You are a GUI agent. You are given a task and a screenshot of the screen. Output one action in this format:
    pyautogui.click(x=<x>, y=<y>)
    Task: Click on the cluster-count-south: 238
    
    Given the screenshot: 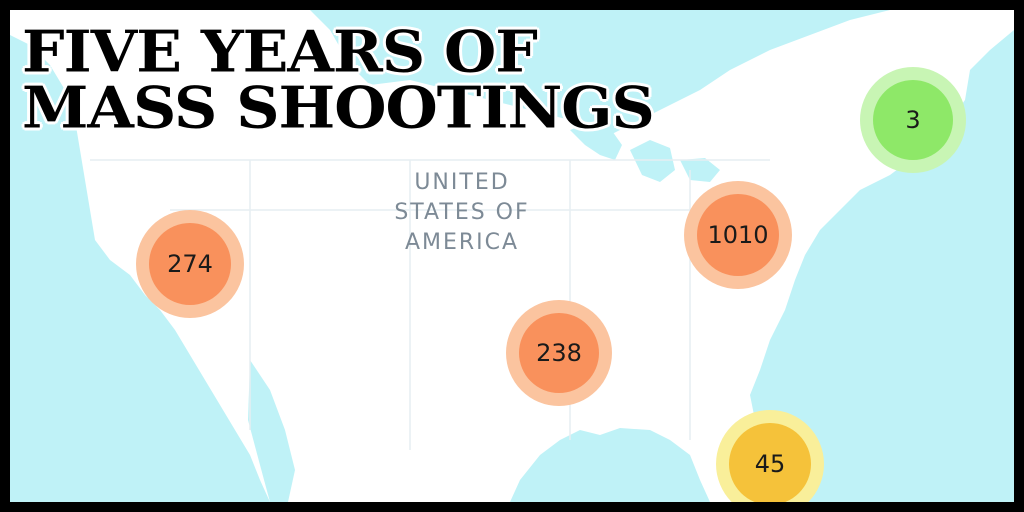 What is the action you would take?
    pyautogui.click(x=559, y=353)
    